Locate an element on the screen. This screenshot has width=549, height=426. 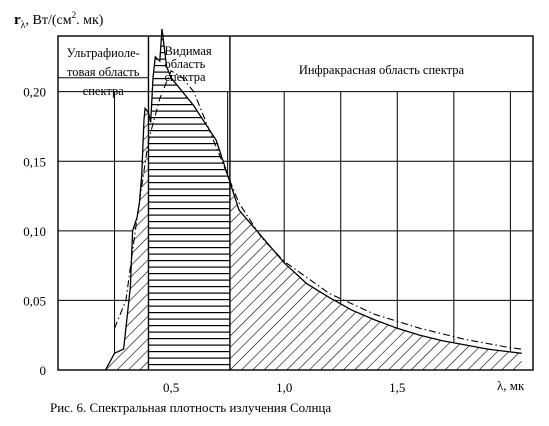
y-tick-label: 0 is located at coordinates (43, 370).